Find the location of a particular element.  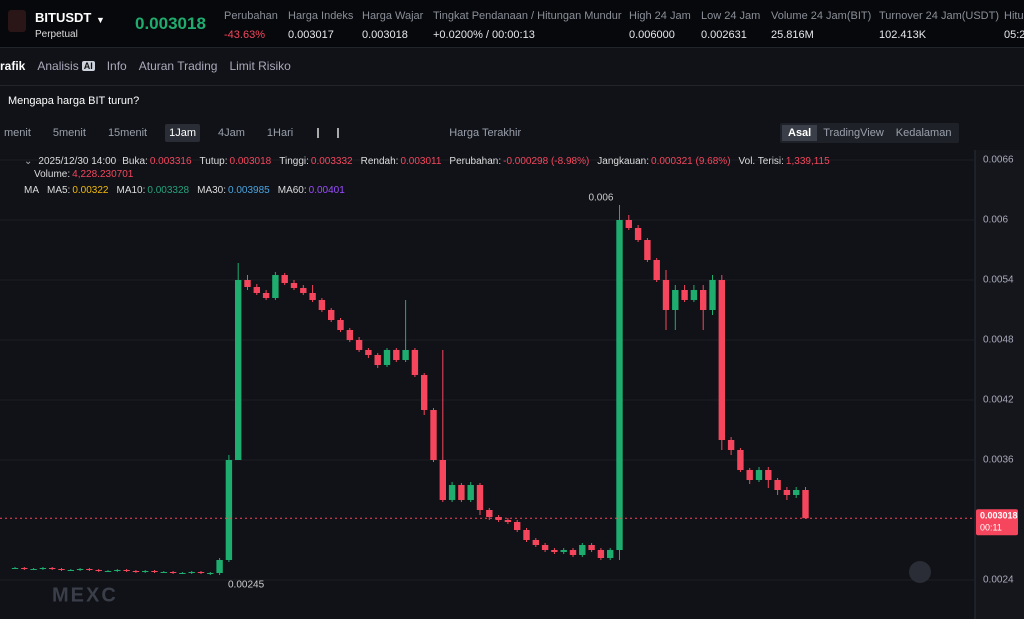

stat-label: Turnover 24 Jam(USDT) is located at coordinates (939, 16).